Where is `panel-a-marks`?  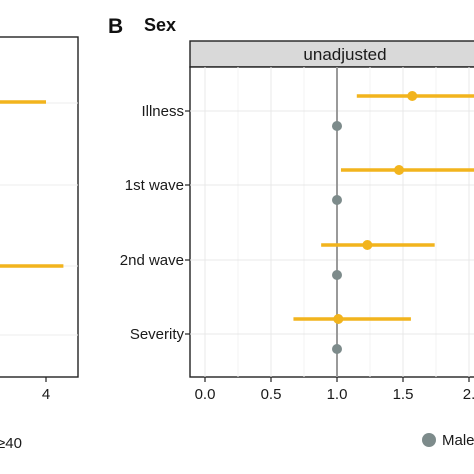 panel-a-marks is located at coordinates (32, 184).